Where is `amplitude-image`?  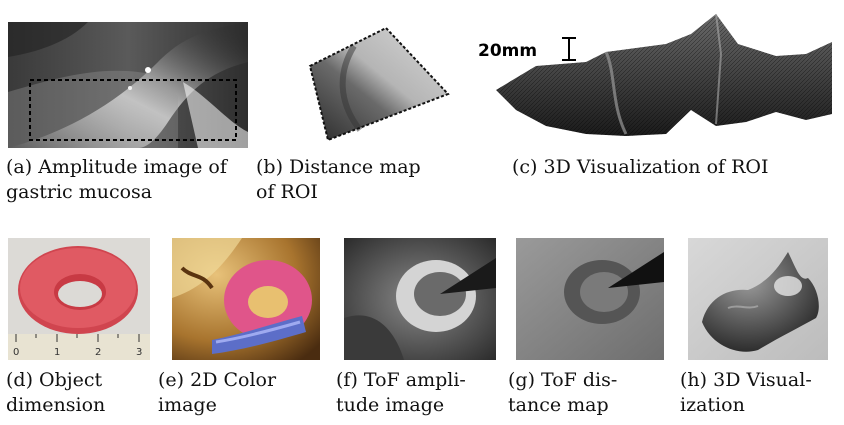
amplitude-image is located at coordinates (128, 85).